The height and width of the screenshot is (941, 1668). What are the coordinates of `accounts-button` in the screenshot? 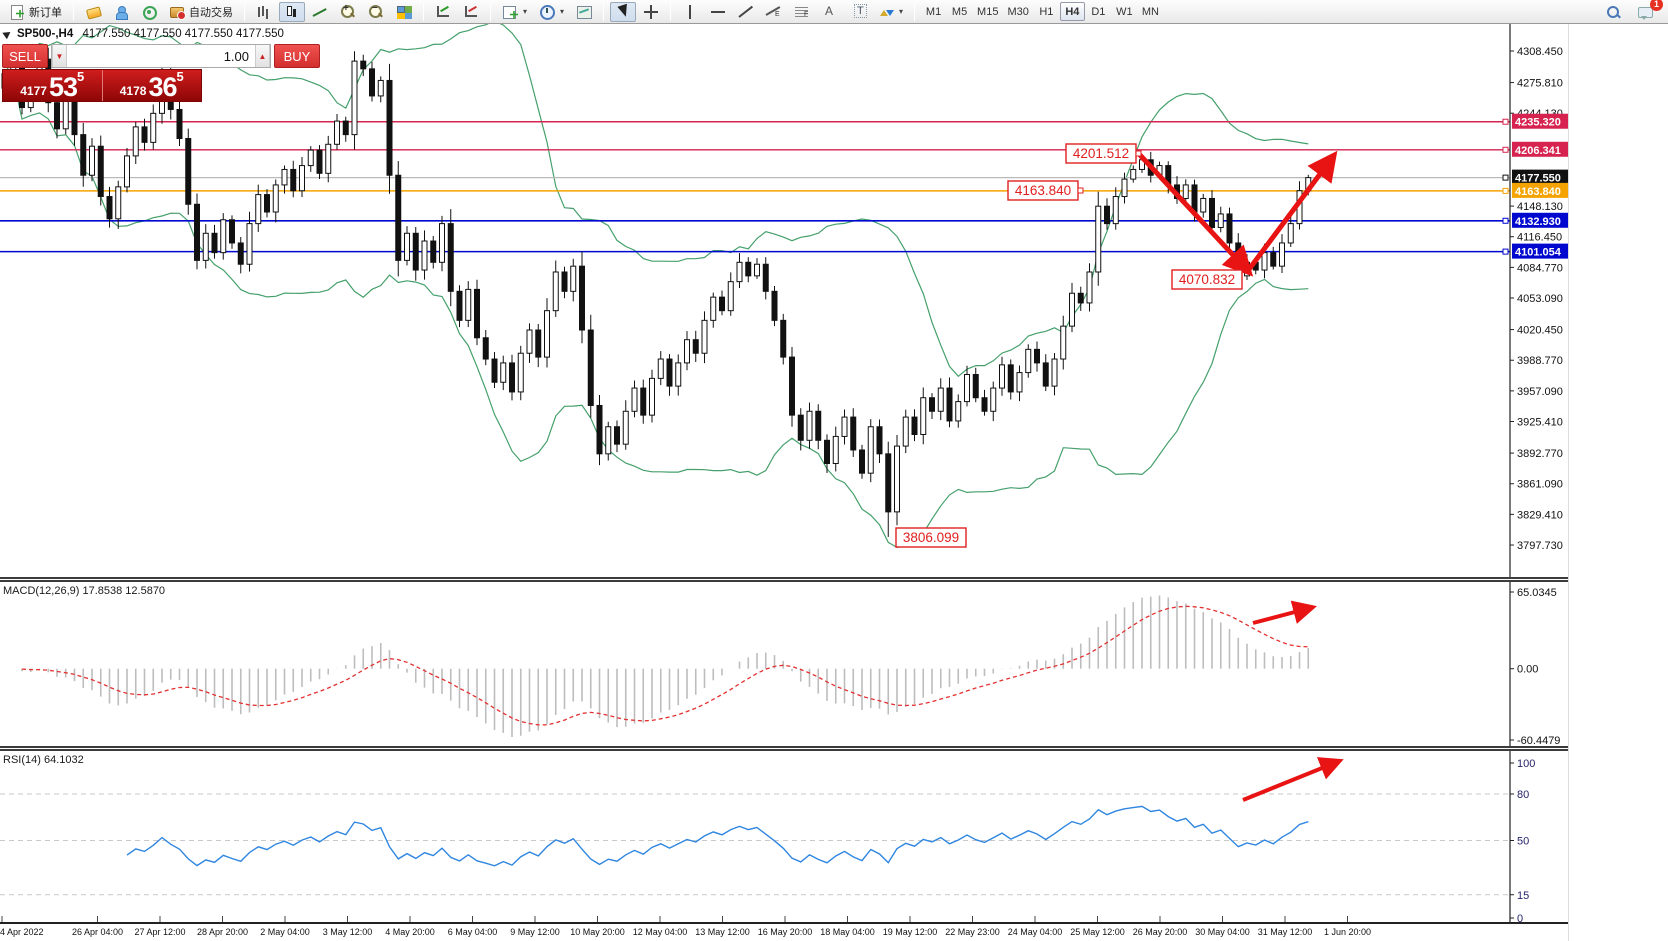 It's located at (121, 12).